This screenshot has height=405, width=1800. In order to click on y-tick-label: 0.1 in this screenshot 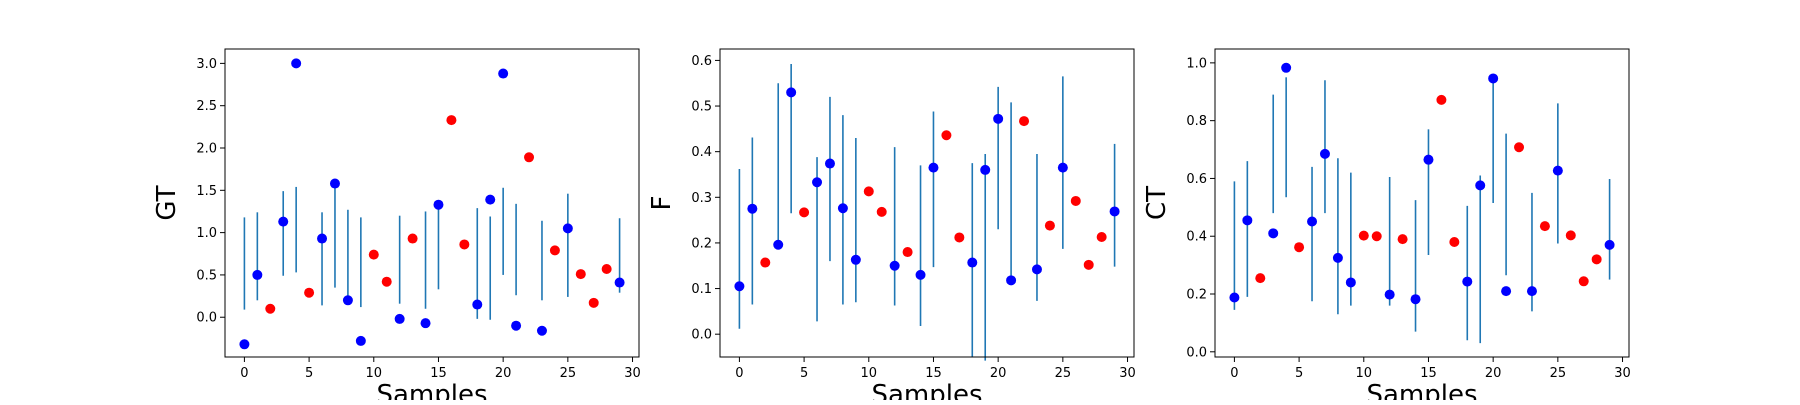, I will do `click(701, 289)`.